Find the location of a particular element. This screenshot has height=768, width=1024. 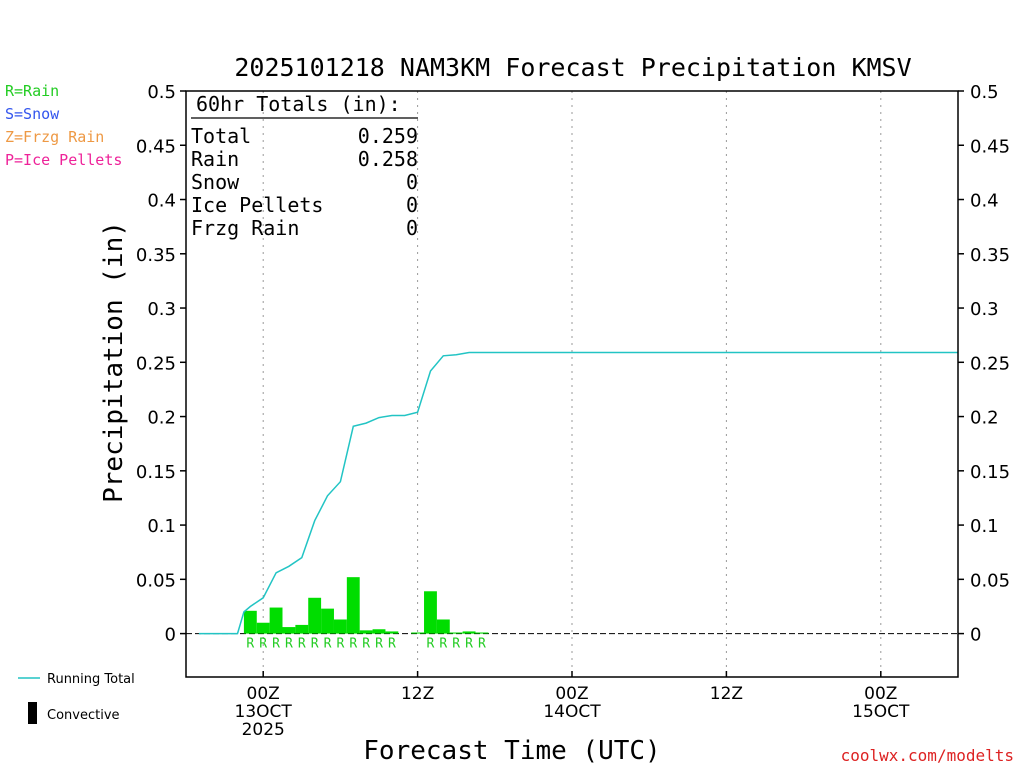

precip-type-legend: R=Rain S=Snow Z=Frzg Rain P=Ice Pellets is located at coordinates (63, 125).